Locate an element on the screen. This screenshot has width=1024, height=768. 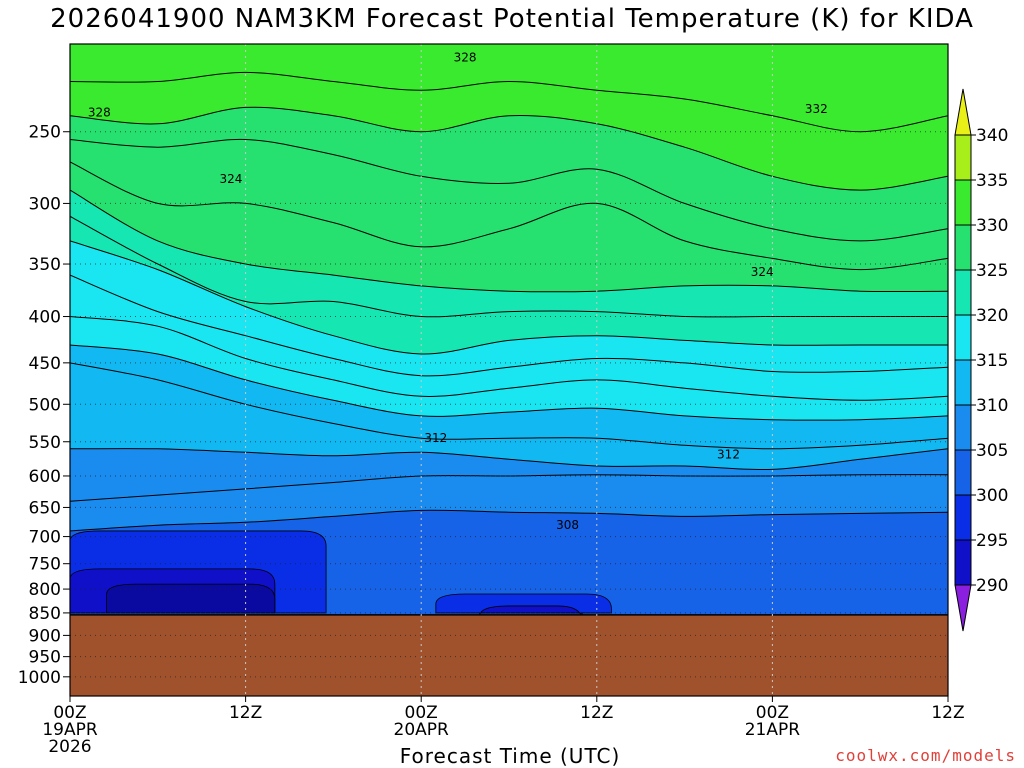
y-tick-label: 700 is located at coordinates (45, 538).